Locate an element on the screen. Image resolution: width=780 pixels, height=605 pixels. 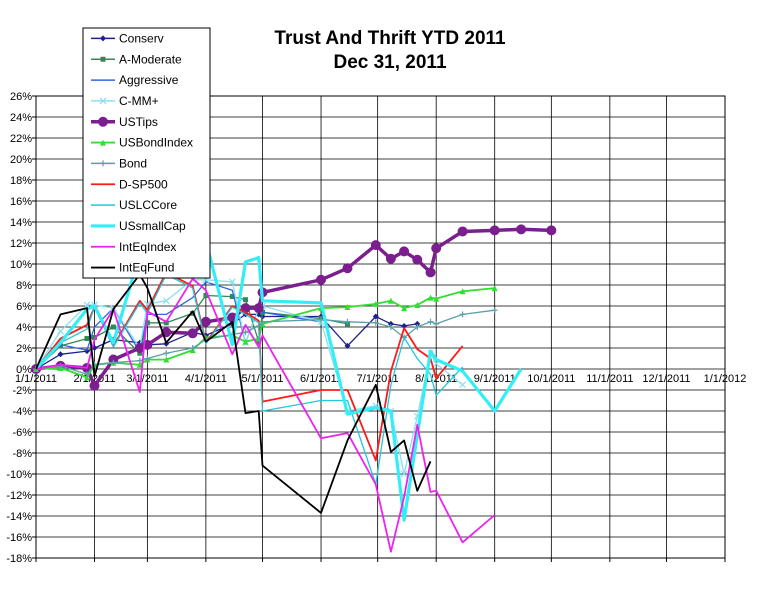
y-tick-label: 2% is located at coordinates (24, 349).